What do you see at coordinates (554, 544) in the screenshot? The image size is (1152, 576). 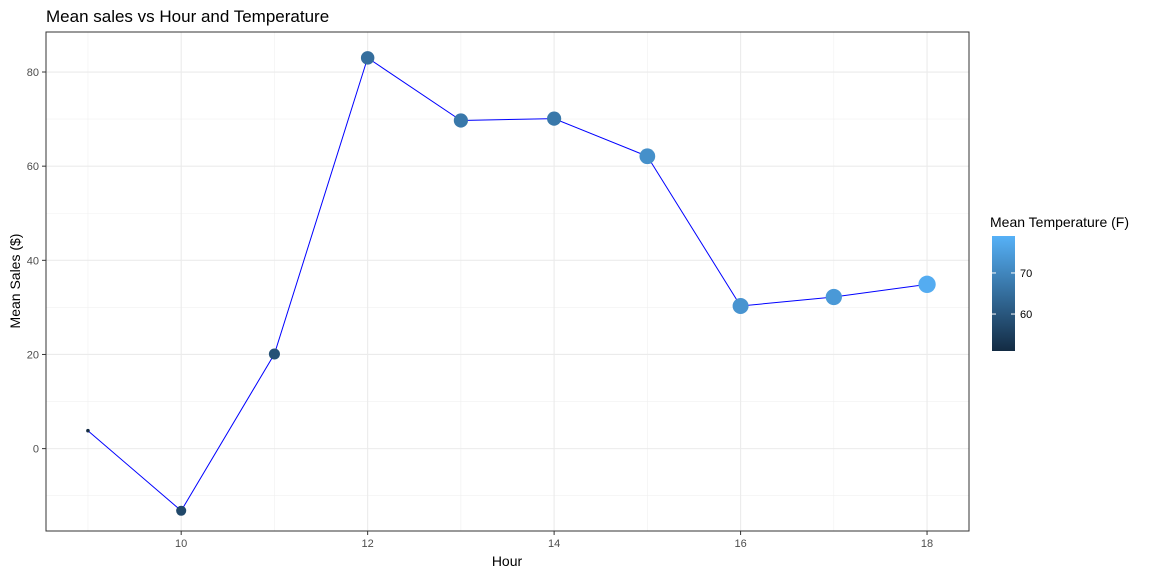 I see `x-tick-label: 14` at bounding box center [554, 544].